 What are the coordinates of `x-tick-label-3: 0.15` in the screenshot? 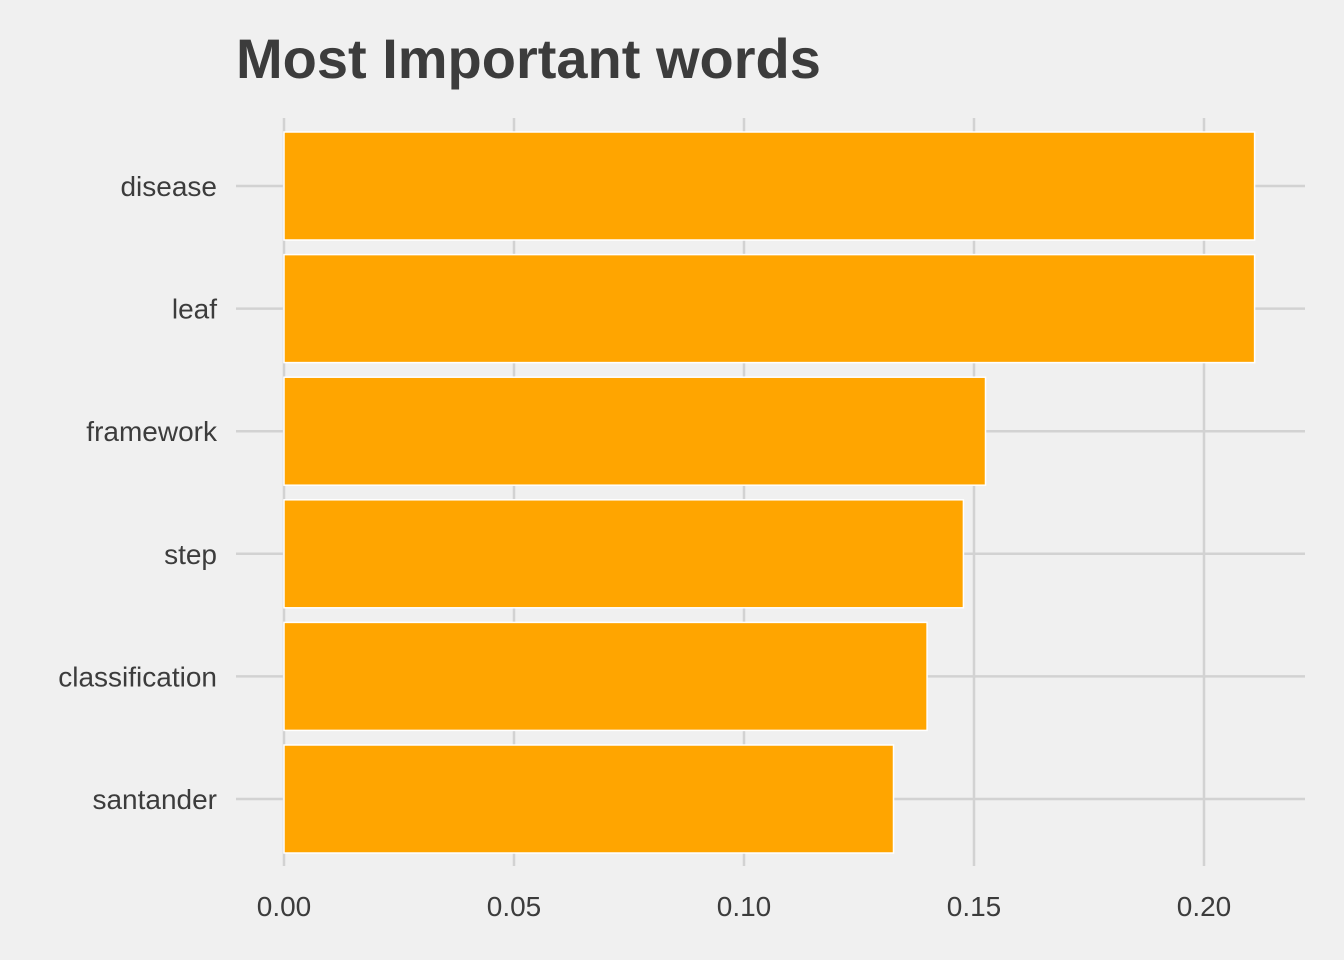 It's located at (974, 906).